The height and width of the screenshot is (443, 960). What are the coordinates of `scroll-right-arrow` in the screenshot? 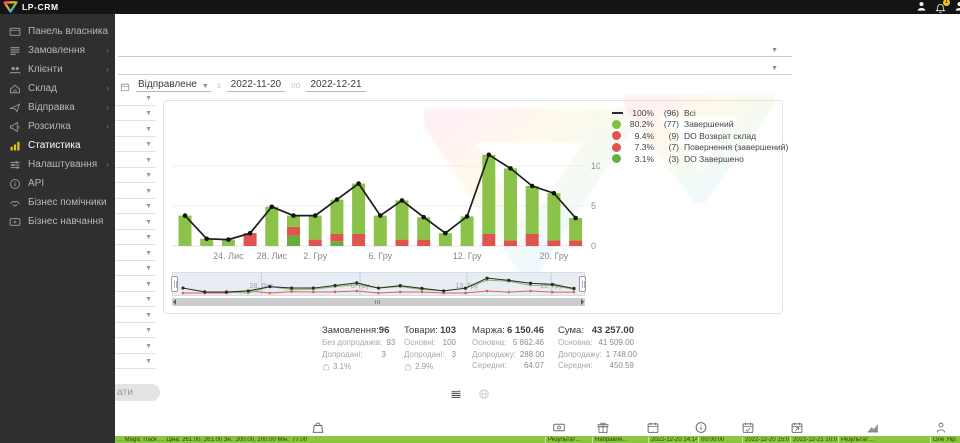 It's located at (582, 302).